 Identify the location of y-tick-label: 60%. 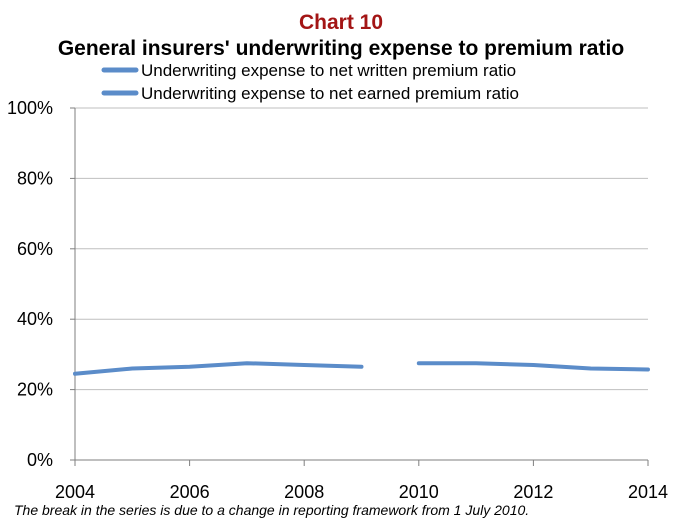
(35, 249).